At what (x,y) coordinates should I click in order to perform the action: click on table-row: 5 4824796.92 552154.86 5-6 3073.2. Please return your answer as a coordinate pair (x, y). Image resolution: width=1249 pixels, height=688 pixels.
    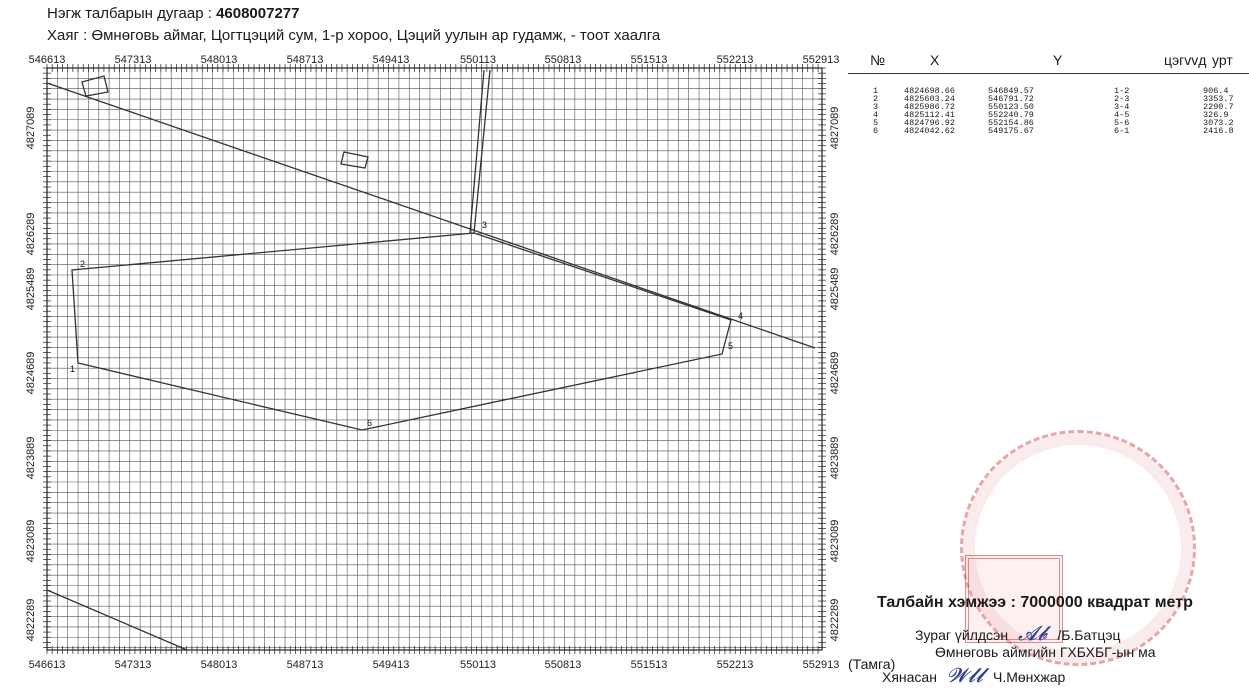
    Looking at the image, I should click on (1048, 123).